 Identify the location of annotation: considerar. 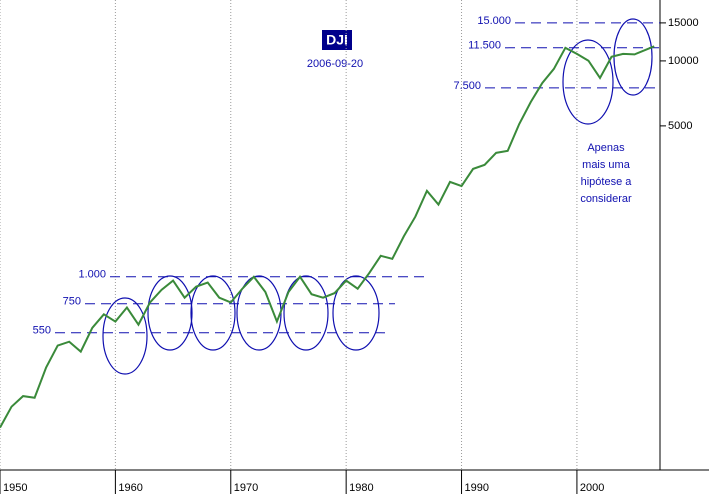
(606, 199).